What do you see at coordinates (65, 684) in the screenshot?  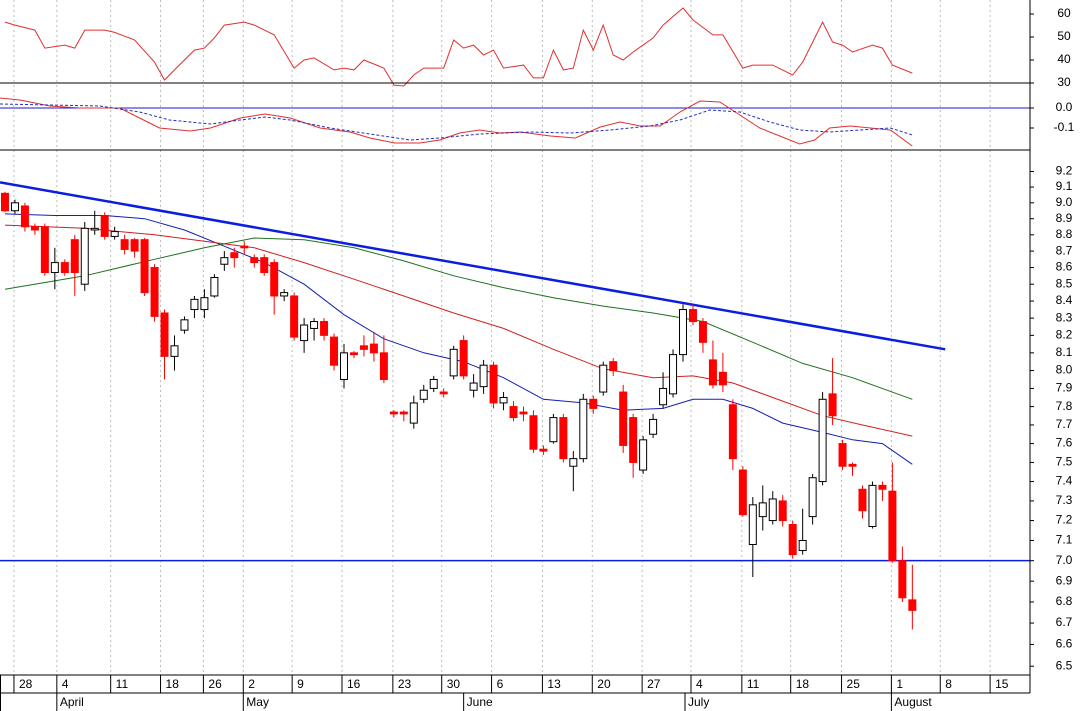 I see `x-tick-label: 4` at bounding box center [65, 684].